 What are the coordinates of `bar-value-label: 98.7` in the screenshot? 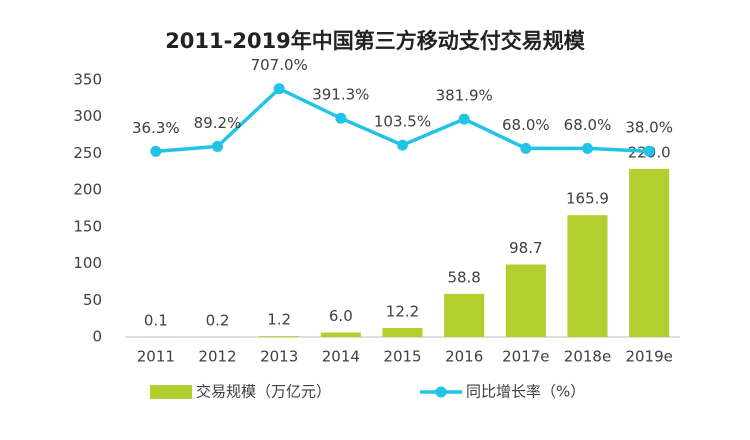 It's located at (525, 248).